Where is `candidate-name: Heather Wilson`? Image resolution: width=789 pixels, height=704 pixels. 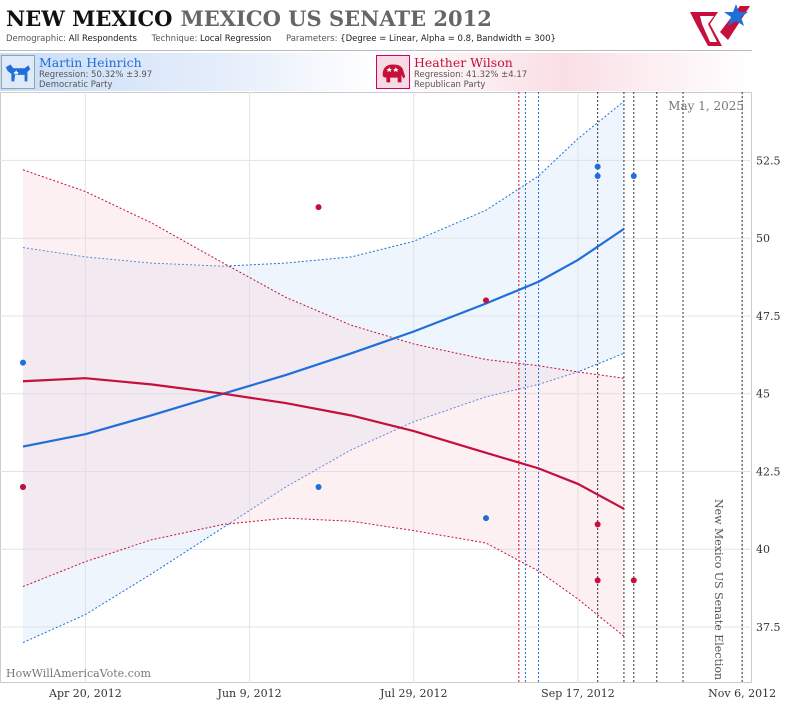
candidate-name: Heather Wilson is located at coordinates (463, 62).